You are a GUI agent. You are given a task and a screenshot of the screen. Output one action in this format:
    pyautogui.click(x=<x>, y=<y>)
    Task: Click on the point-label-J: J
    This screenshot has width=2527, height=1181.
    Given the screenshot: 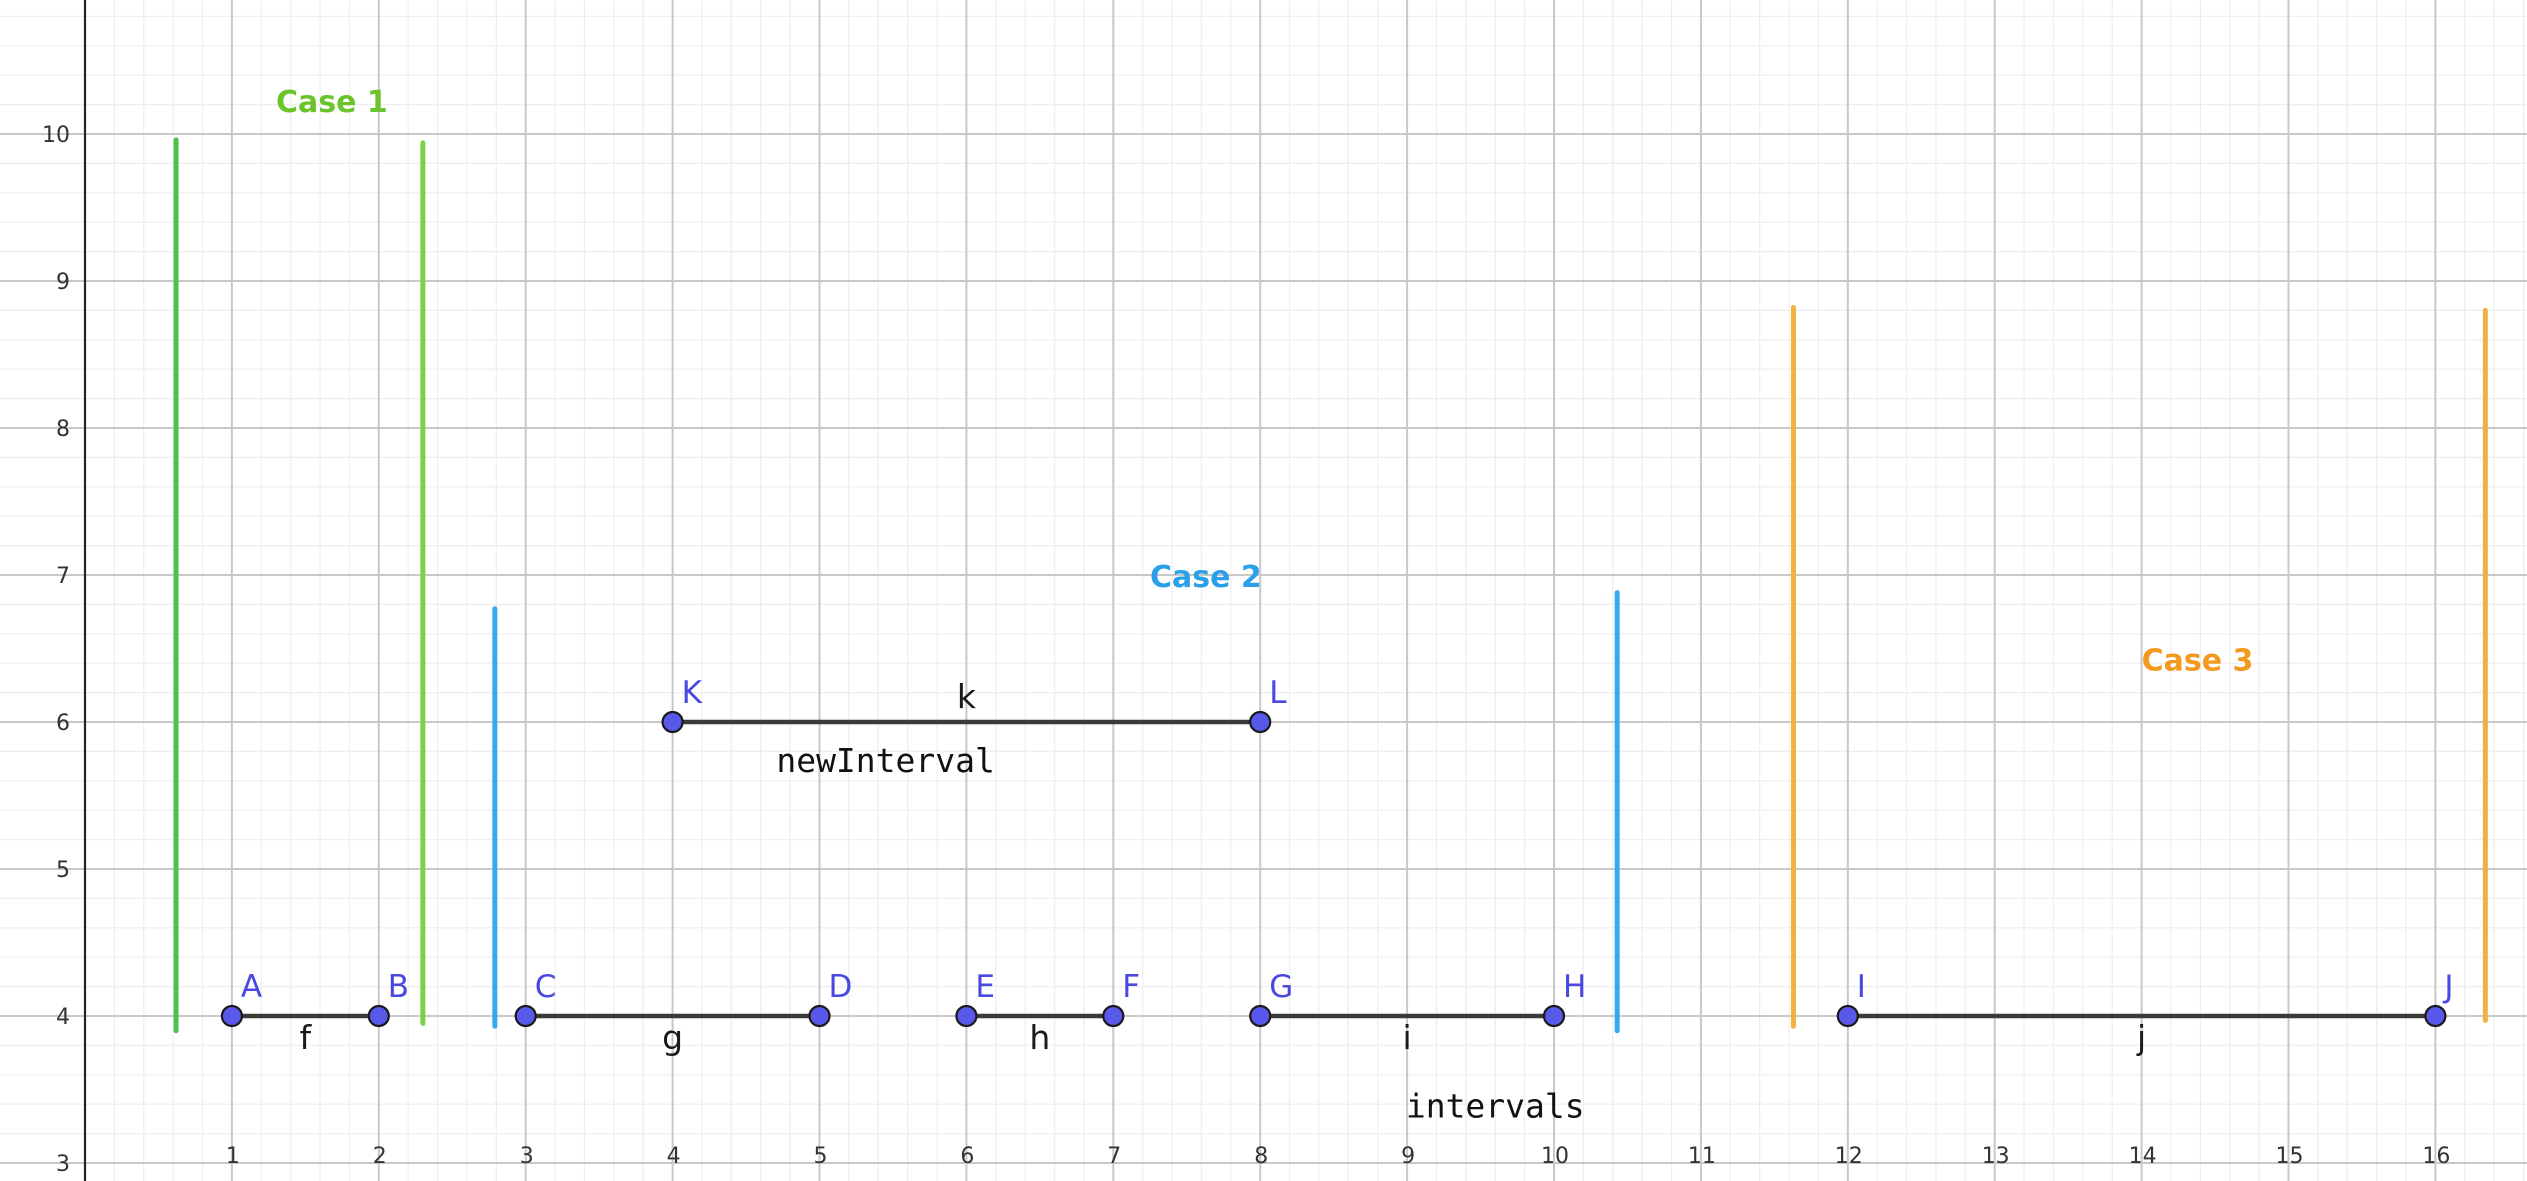 What is the action you would take?
    pyautogui.click(x=2447, y=987)
    